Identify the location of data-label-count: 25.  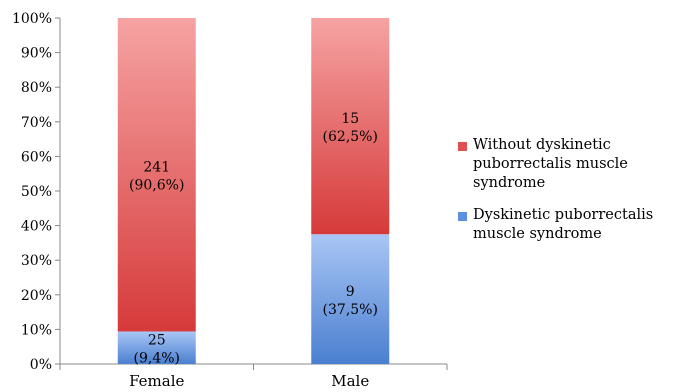
(157, 341).